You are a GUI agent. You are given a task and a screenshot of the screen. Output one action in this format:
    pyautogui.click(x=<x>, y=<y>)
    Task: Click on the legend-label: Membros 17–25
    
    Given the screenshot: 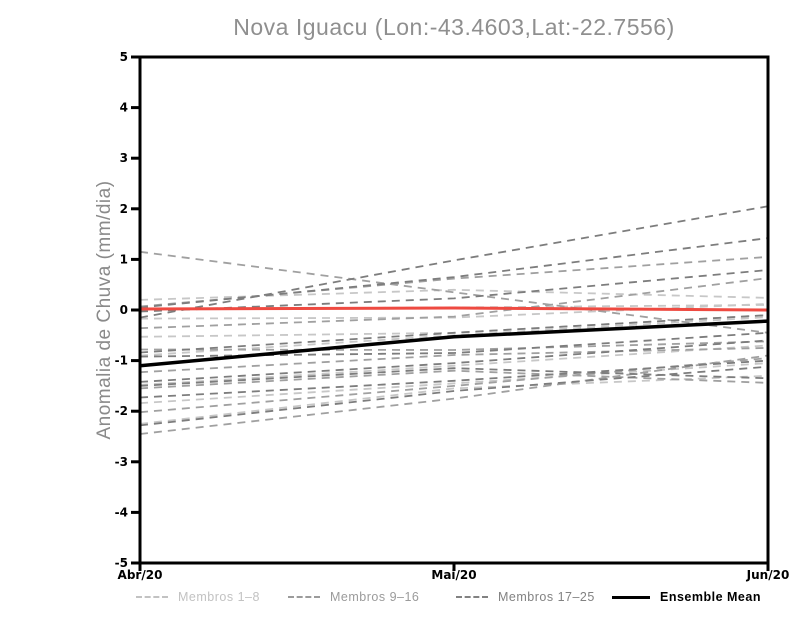 What is the action you would take?
    pyautogui.click(x=546, y=597)
    